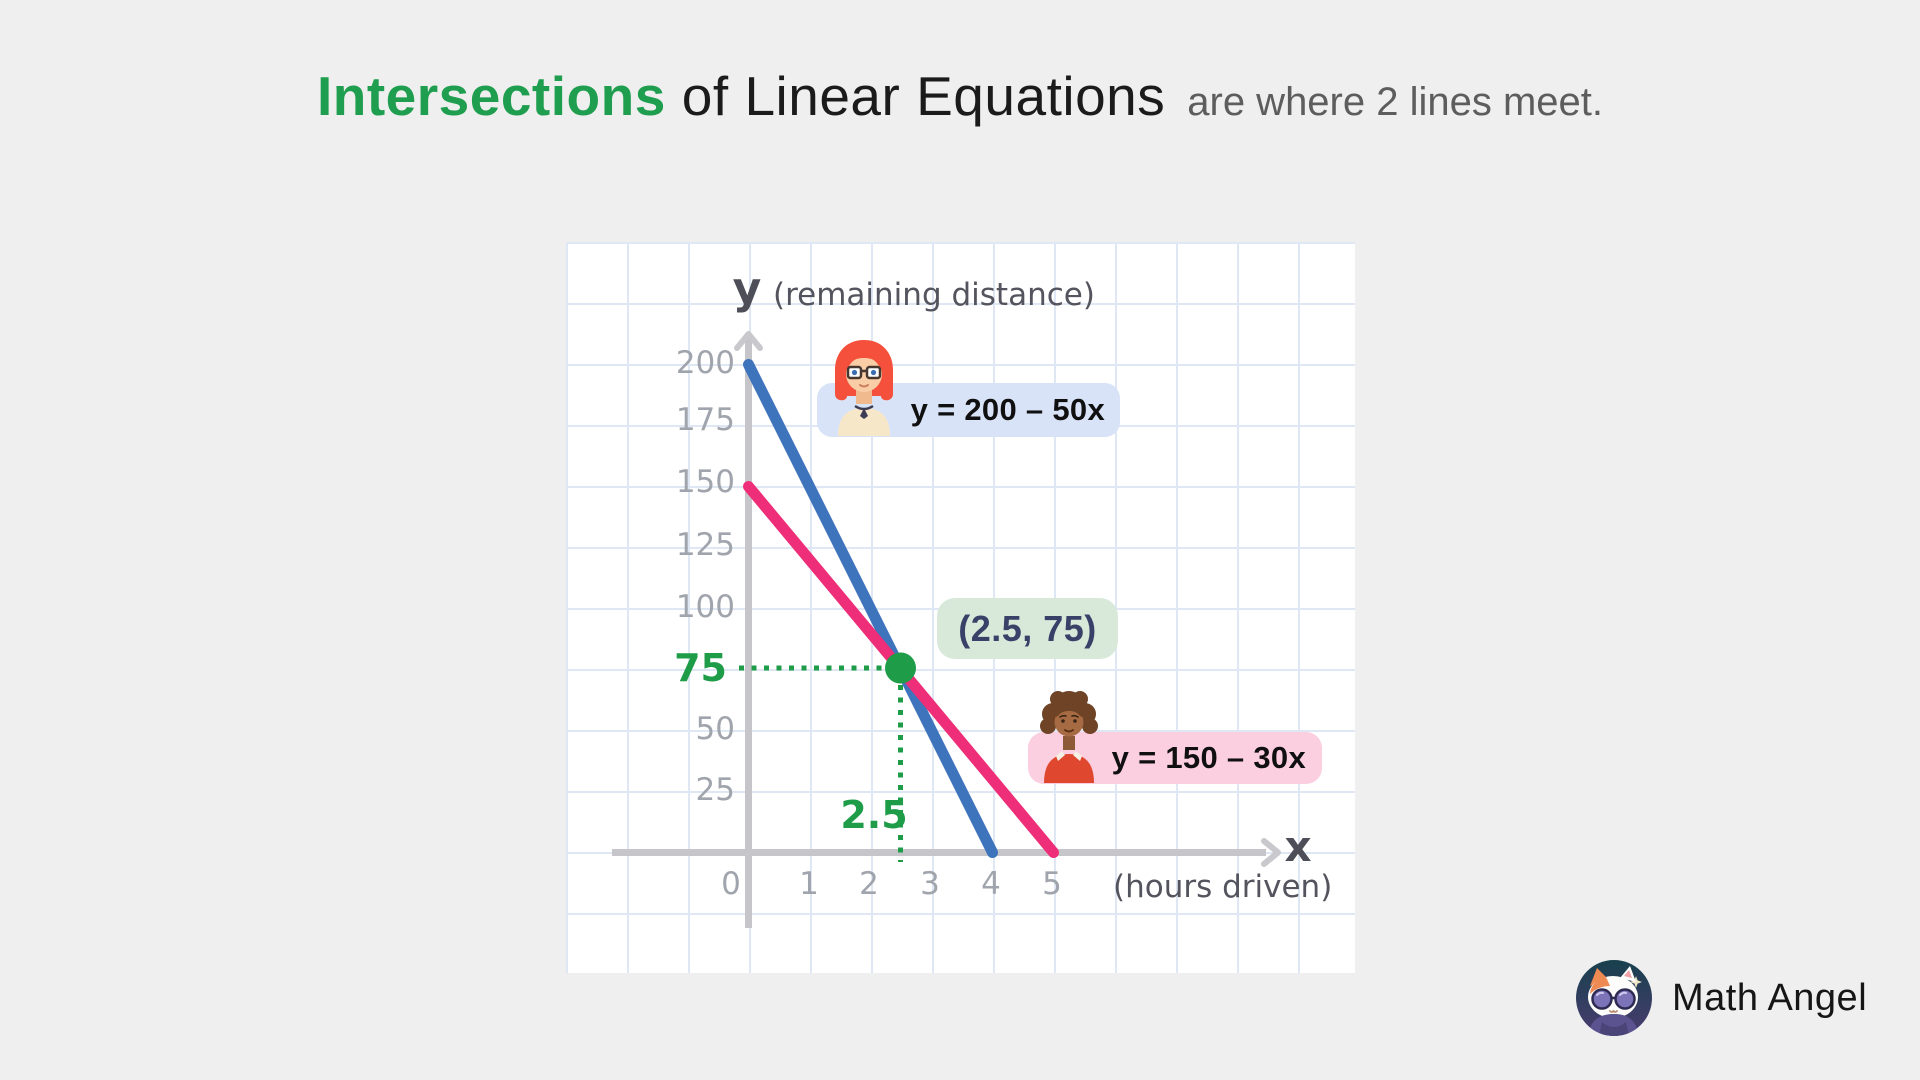 The height and width of the screenshot is (1080, 1920). I want to click on y-tick-125: 125, so click(705, 545).